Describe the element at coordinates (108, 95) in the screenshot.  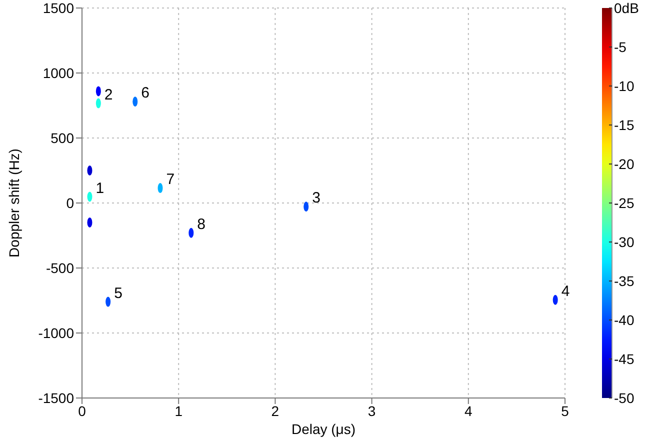
I see `annotation: 2` at that location.